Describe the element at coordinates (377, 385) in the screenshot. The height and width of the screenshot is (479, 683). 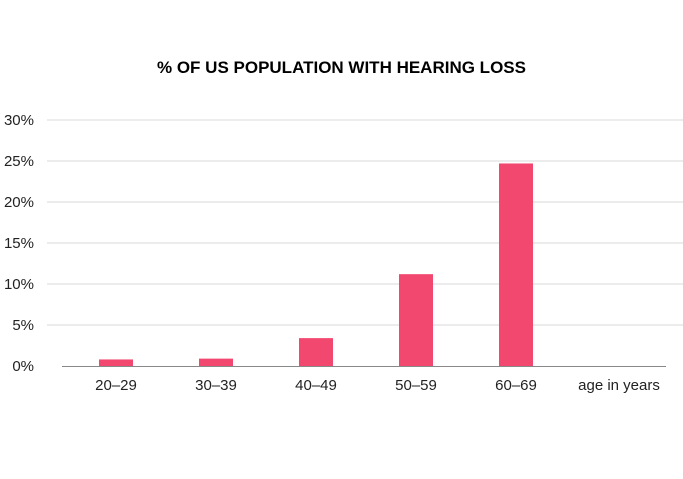
I see `x-axis-ticks: 20–29 30–39 40–49 50–59 60–69 age in years` at that location.